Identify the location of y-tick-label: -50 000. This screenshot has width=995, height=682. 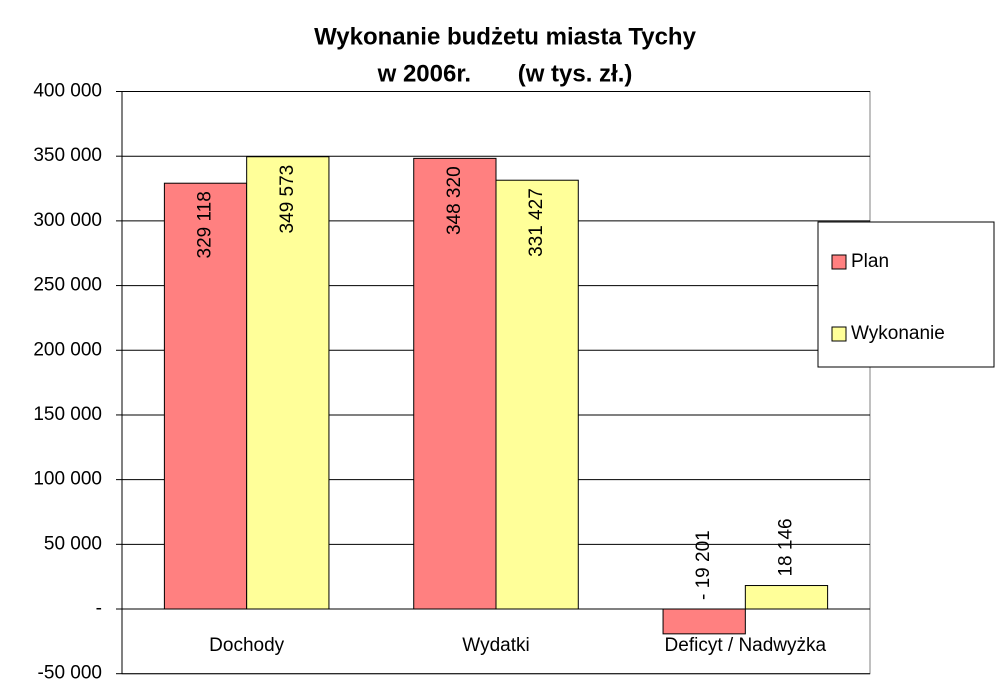
(70, 672).